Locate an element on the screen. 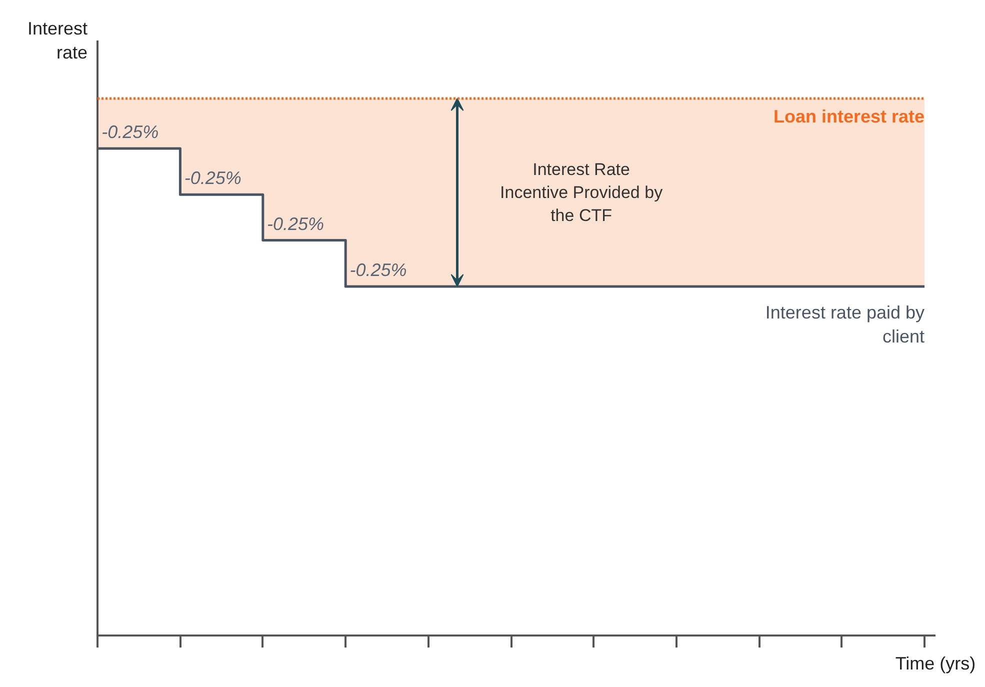 The image size is (985, 687). annotation: Interest Rate Incentive Provided by the CTF is located at coordinates (582, 192).